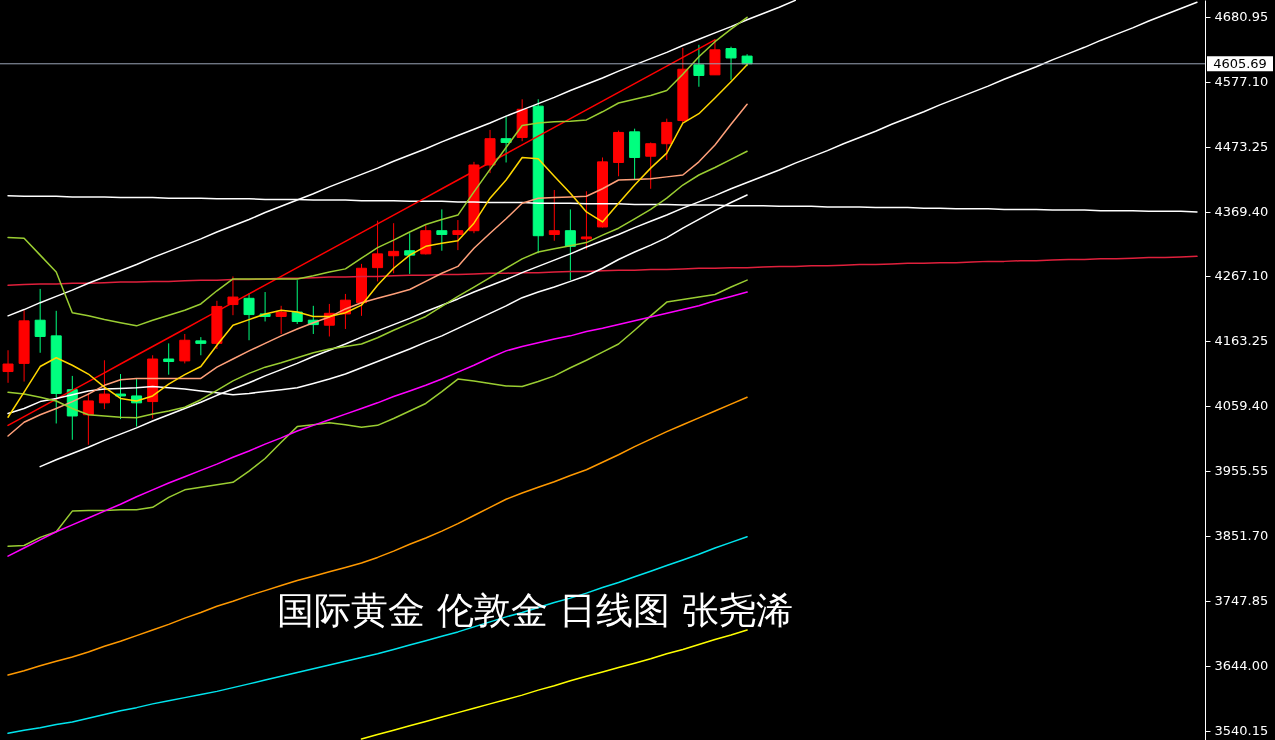  I want to click on y-tick-label: 4059.40, so click(1241, 406).